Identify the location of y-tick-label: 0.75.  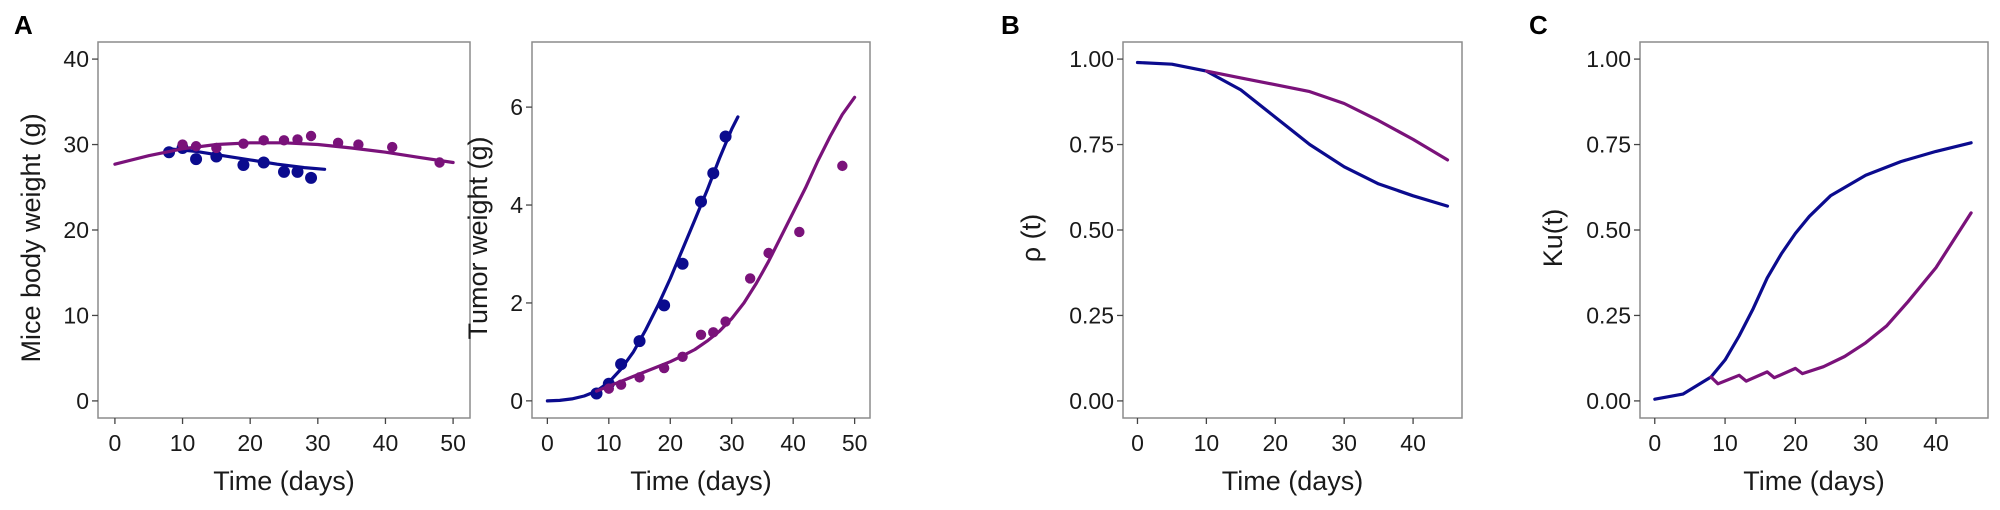
(1091, 145).